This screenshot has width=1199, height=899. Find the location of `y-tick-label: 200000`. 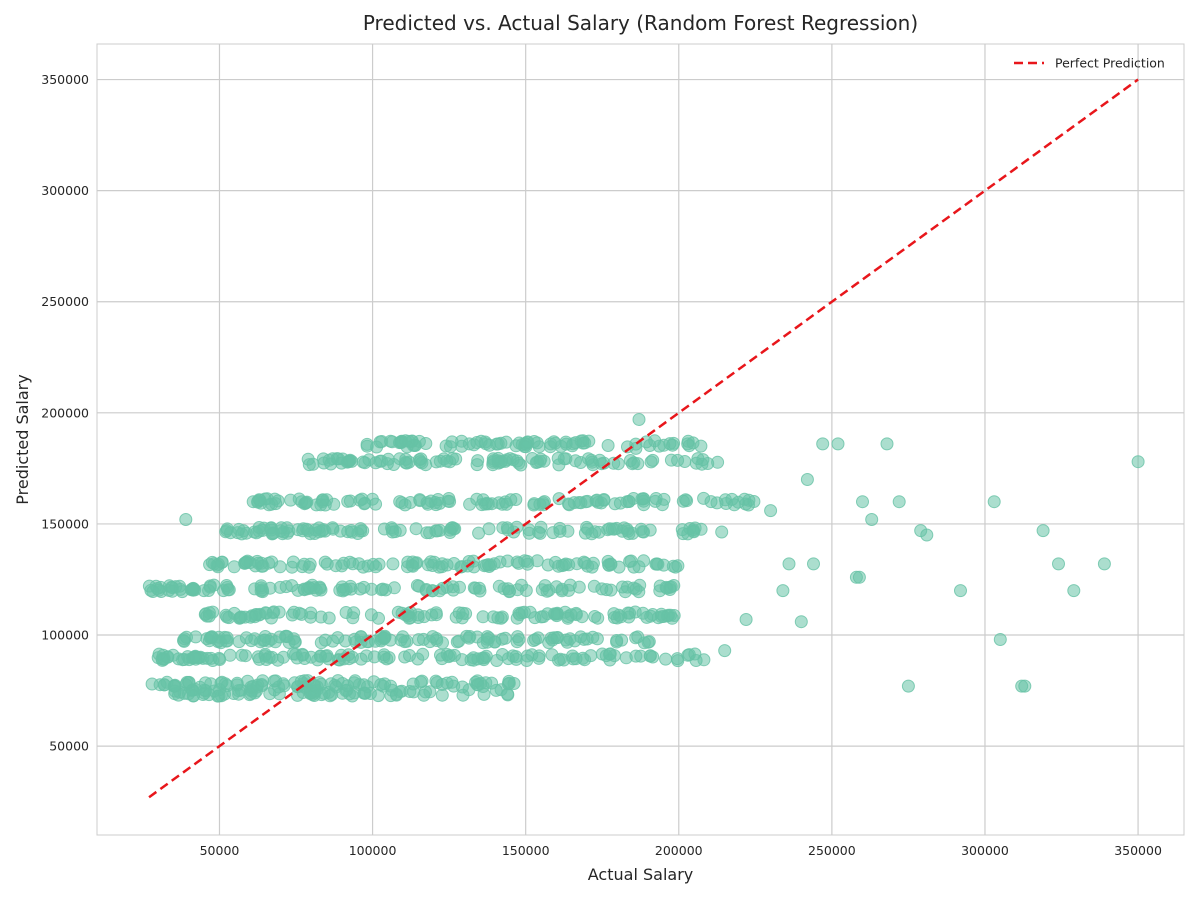

y-tick-label: 200000 is located at coordinates (65, 412).